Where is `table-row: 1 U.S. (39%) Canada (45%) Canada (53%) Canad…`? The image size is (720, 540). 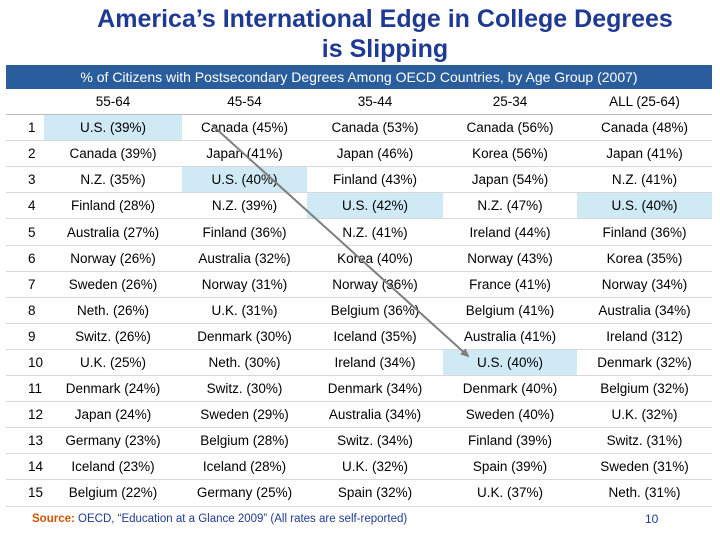
table-row: 1 U.S. (39%) Canada (45%) Canada (53%) Canad… is located at coordinates (359, 128).